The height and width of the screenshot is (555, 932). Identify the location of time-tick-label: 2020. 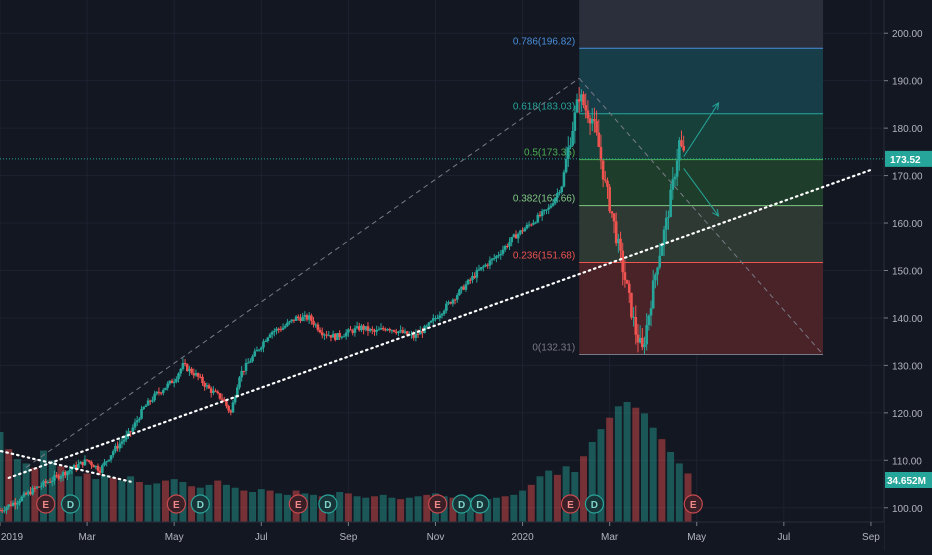
(522, 537).